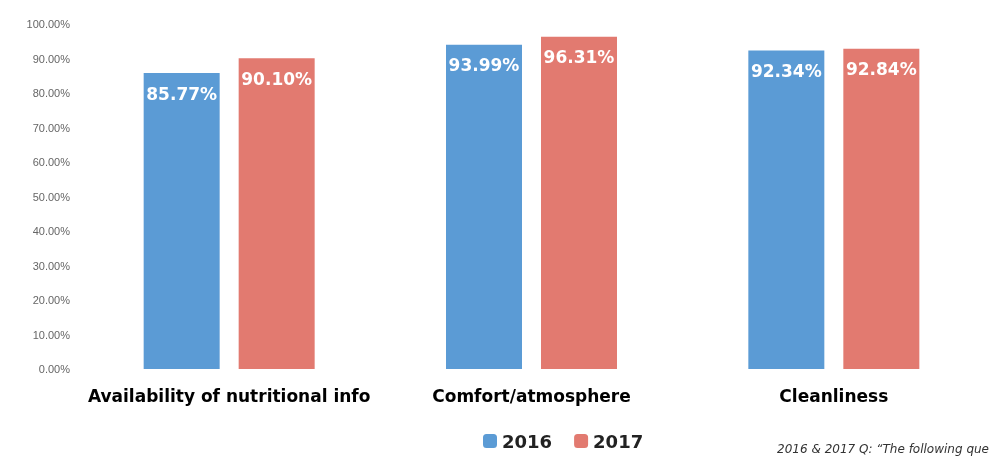 This screenshot has width=1003, height=465. I want to click on data-label: 85.77%, so click(182, 93).